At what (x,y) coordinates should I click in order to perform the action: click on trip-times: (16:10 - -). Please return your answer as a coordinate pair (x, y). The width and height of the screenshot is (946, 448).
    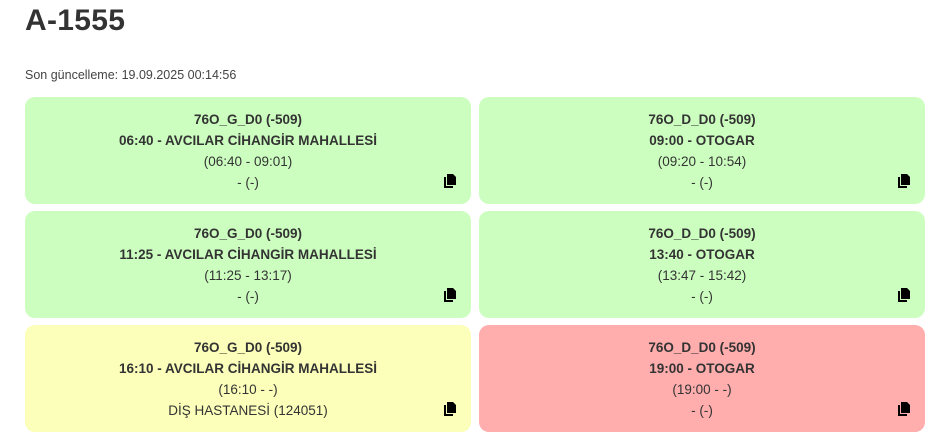
    Looking at the image, I should click on (248, 389).